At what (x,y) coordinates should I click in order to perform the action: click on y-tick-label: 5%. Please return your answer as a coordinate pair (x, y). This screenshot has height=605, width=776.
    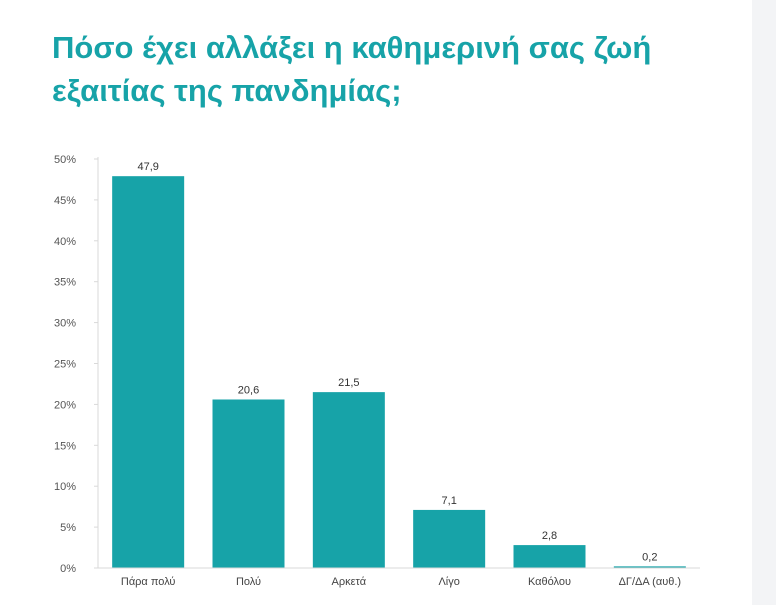
    Looking at the image, I should click on (68, 528).